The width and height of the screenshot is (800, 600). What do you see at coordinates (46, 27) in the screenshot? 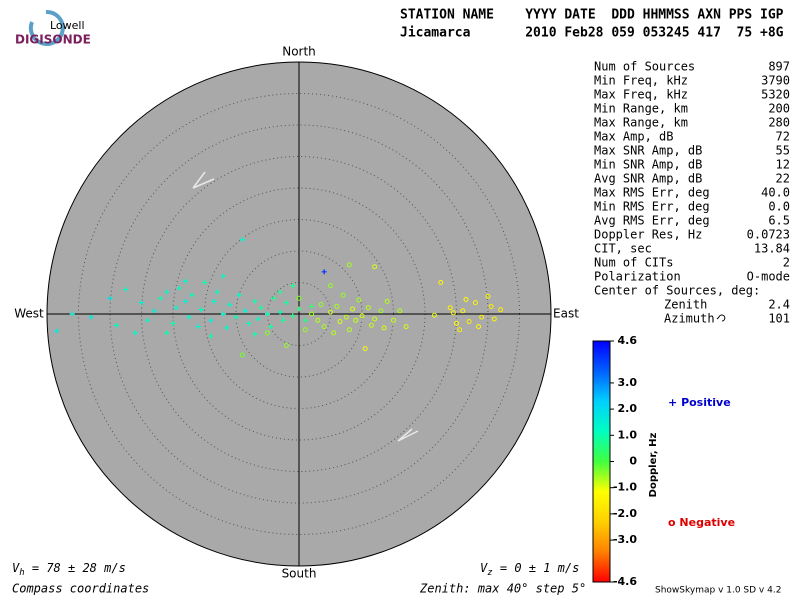
I see `logo-swoosh` at bounding box center [46, 27].